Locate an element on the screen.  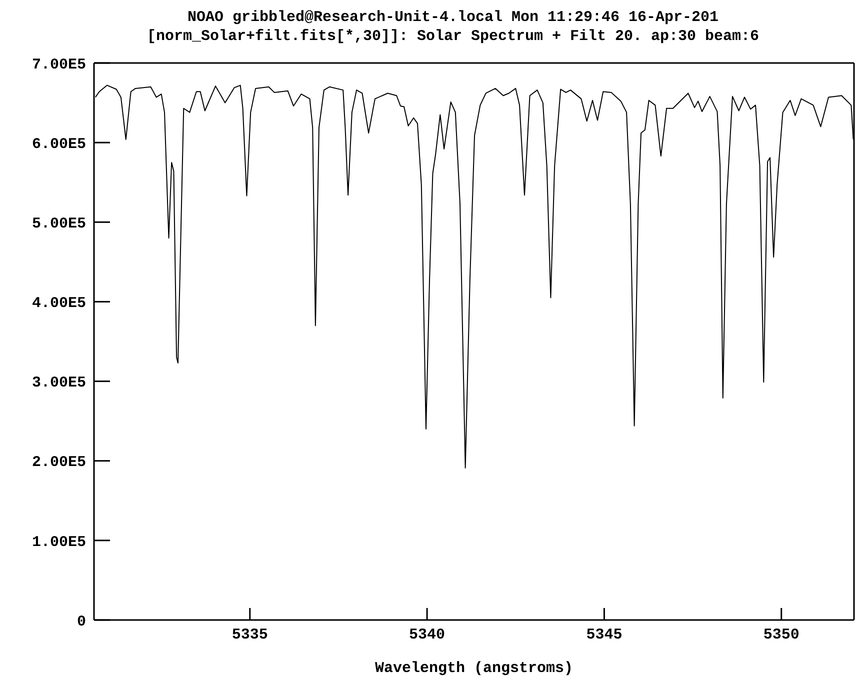
chart-title: NOAO gribbled@Research-Unit-4.local Mon 11:29:46 16-Apr-201 is located at coordinates (453, 17).